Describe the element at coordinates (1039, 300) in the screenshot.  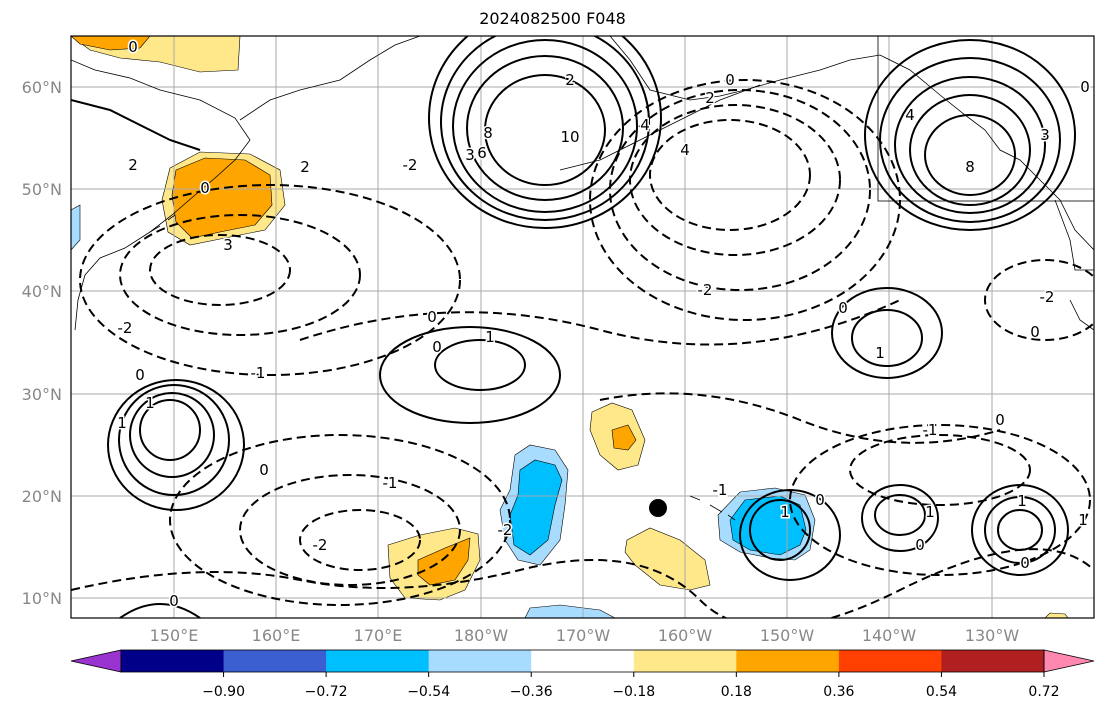
I see `low-ne-far` at that location.